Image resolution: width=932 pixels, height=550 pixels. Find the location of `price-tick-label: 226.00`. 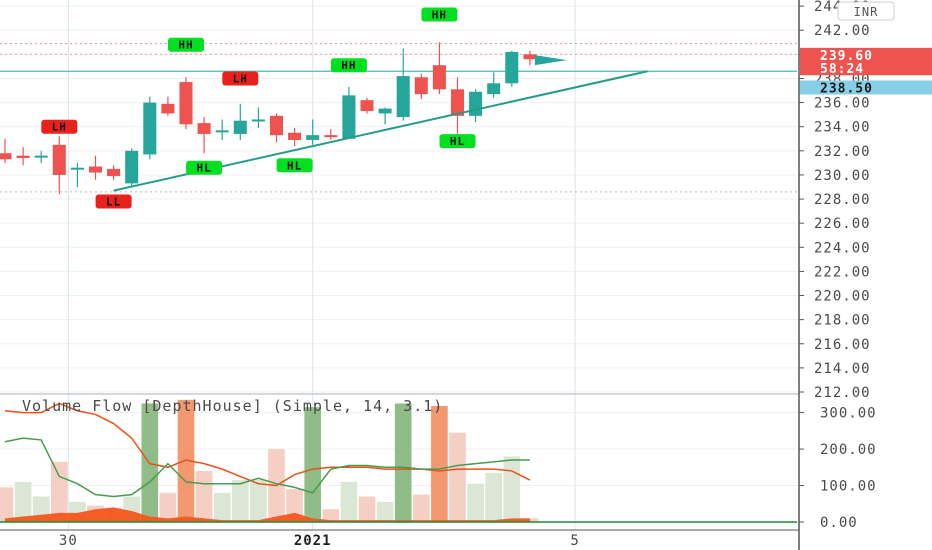

price-tick-label: 226.00 is located at coordinates (842, 224).